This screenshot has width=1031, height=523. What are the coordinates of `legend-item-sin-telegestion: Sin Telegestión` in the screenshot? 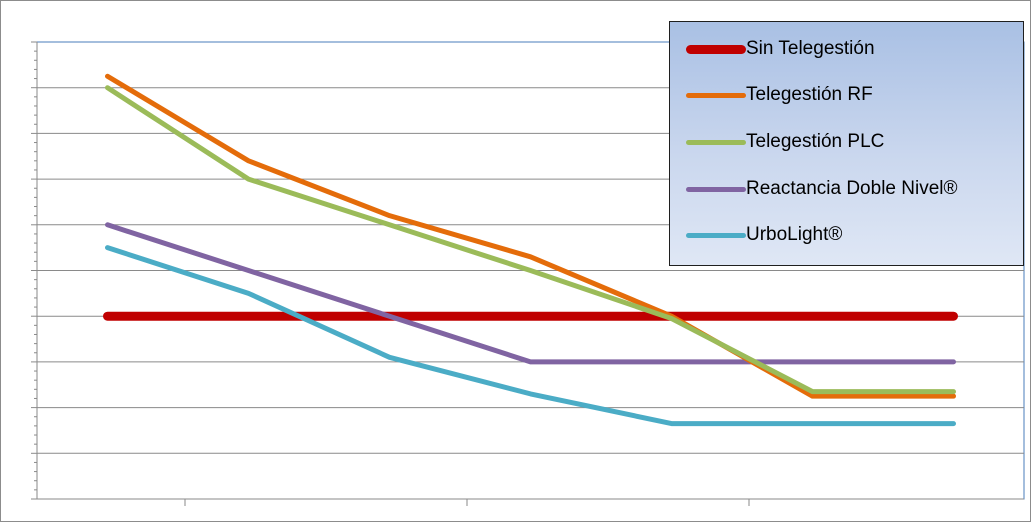 It's located at (780, 49).